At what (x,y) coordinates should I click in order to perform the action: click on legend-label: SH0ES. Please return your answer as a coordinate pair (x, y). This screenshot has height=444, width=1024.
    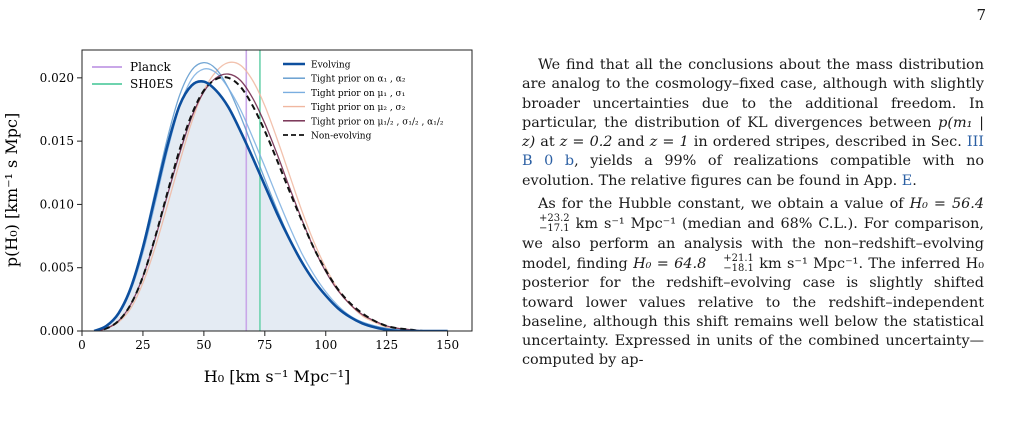
    Looking at the image, I should click on (151, 84).